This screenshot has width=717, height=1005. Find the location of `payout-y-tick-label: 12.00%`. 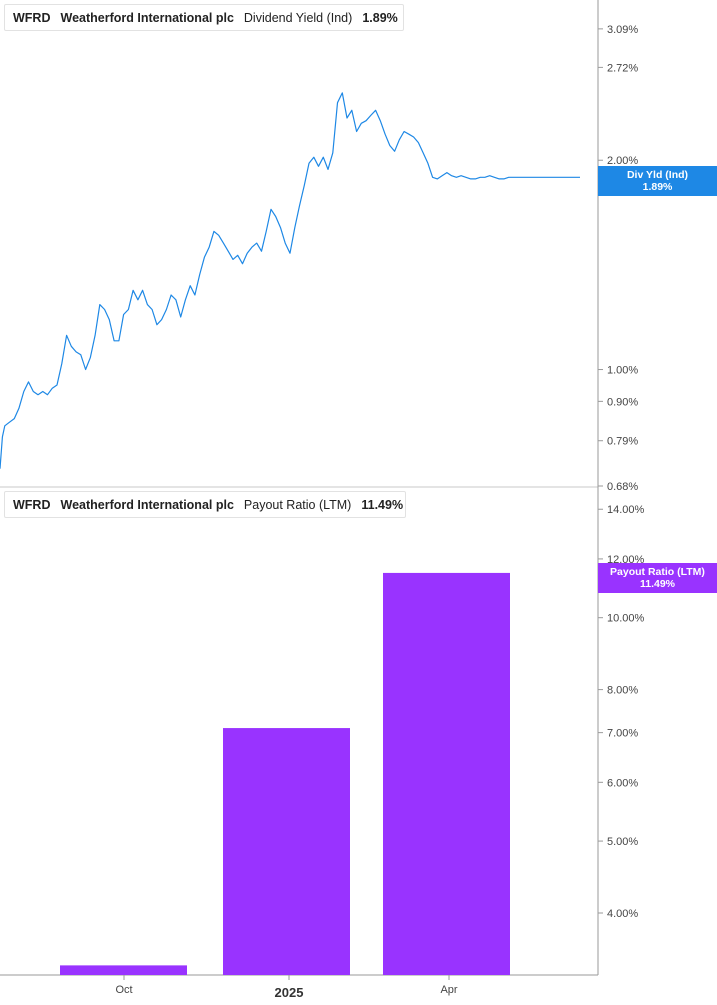

payout-y-tick-label: 12.00% is located at coordinates (626, 560).